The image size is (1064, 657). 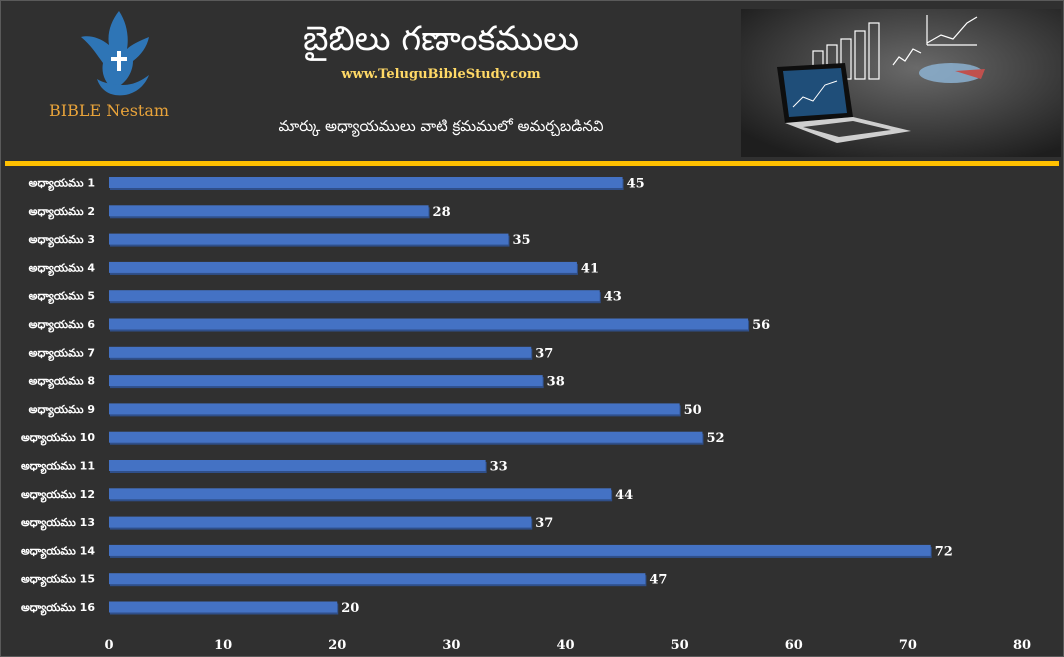 I want to click on data-label: 28, so click(x=442, y=212).